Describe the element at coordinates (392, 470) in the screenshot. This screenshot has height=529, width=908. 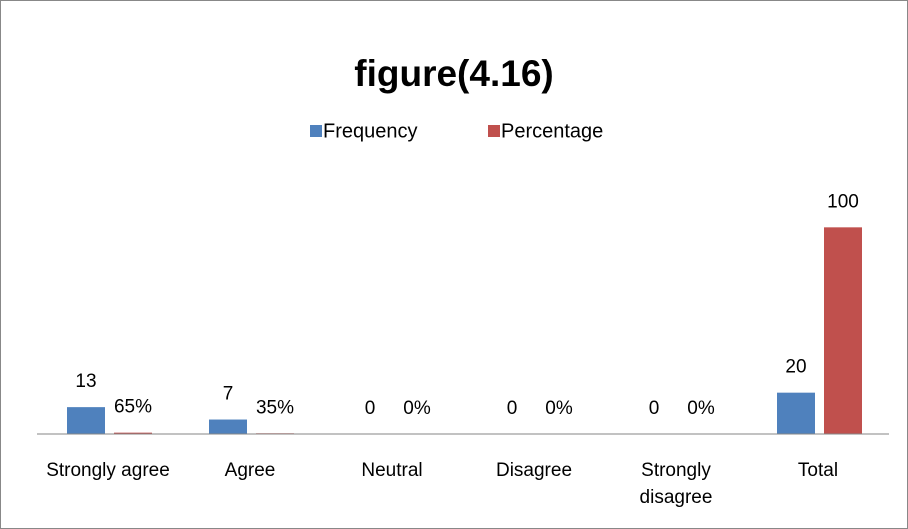
I see `x-tick-label: Neutral` at that location.